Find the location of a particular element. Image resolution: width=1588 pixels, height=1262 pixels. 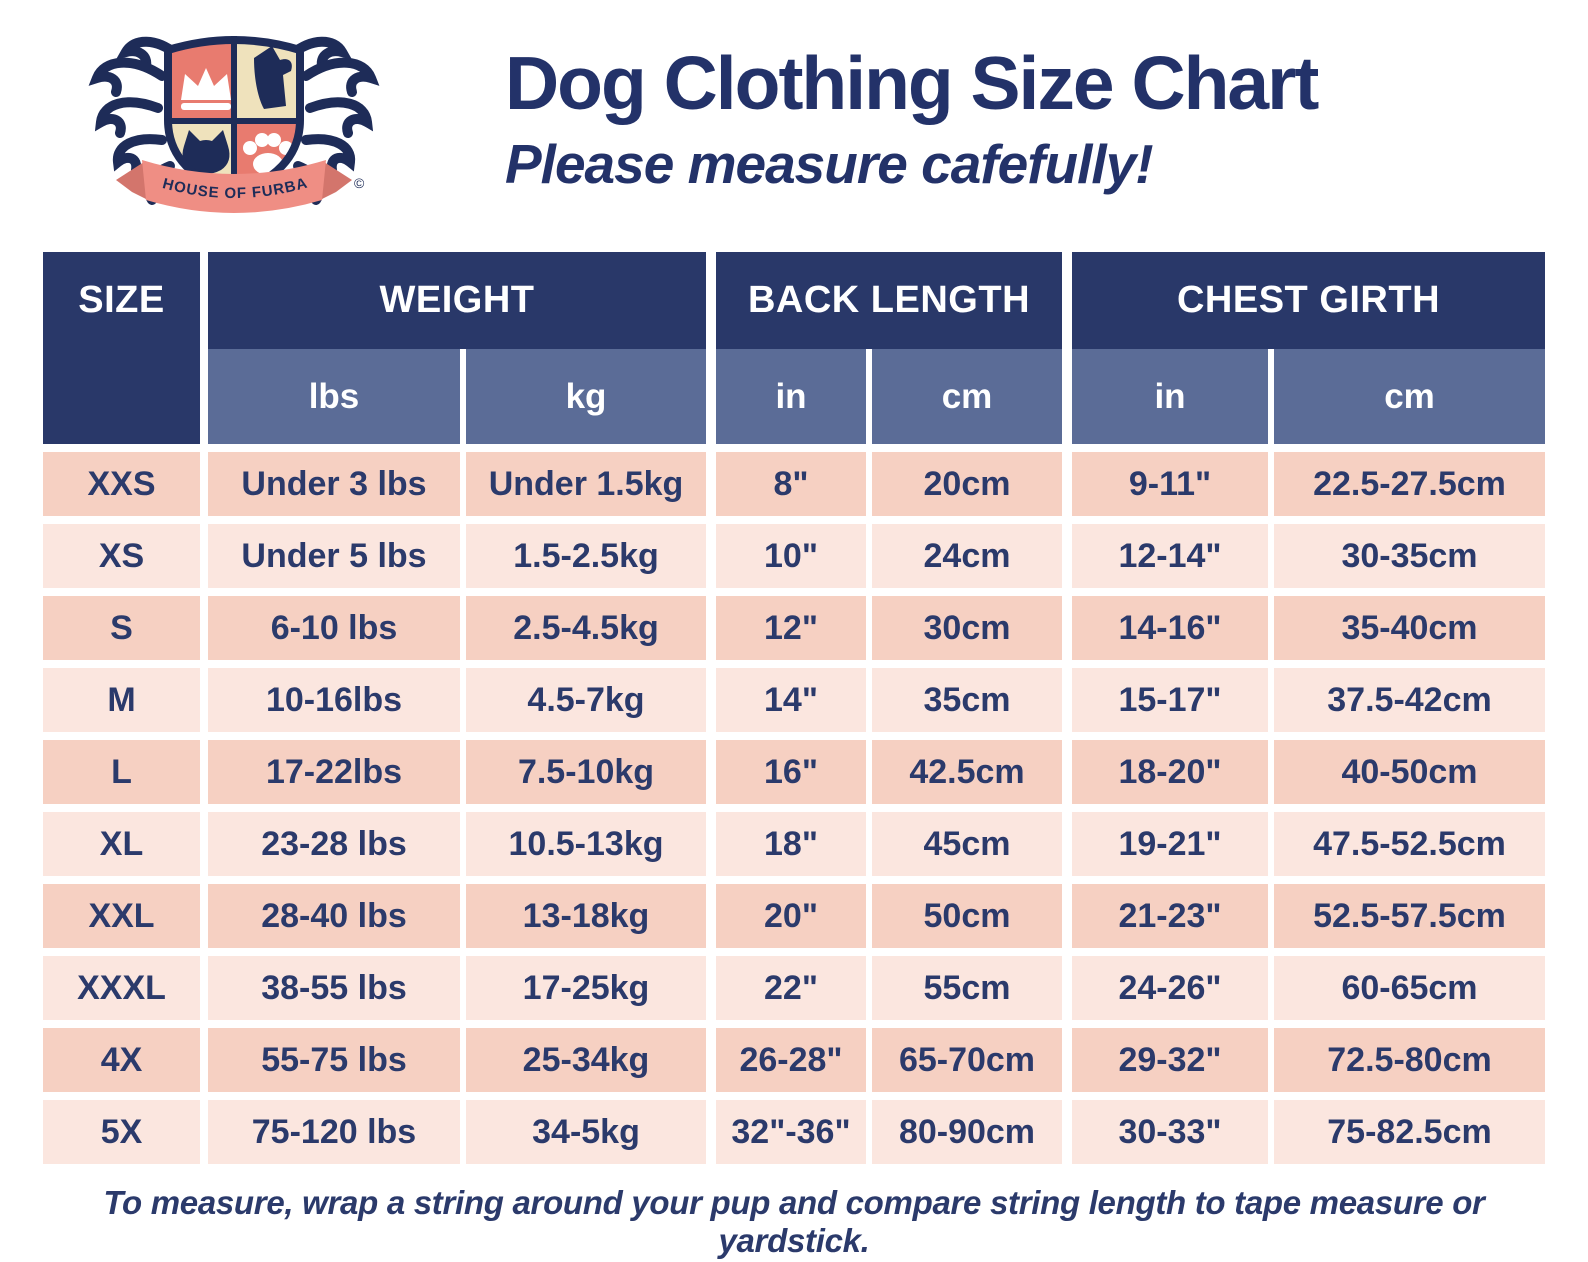

row-L-weight-kg-cell: 7.5-10kg is located at coordinates (586, 772).